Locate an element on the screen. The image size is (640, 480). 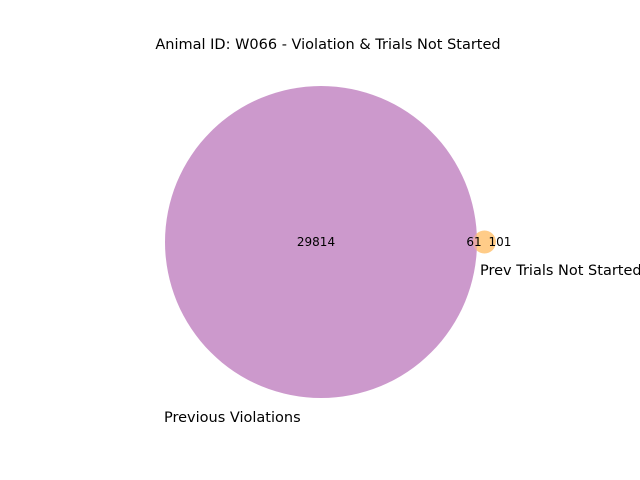
region-label-a-only: 29814 is located at coordinates (316, 242).